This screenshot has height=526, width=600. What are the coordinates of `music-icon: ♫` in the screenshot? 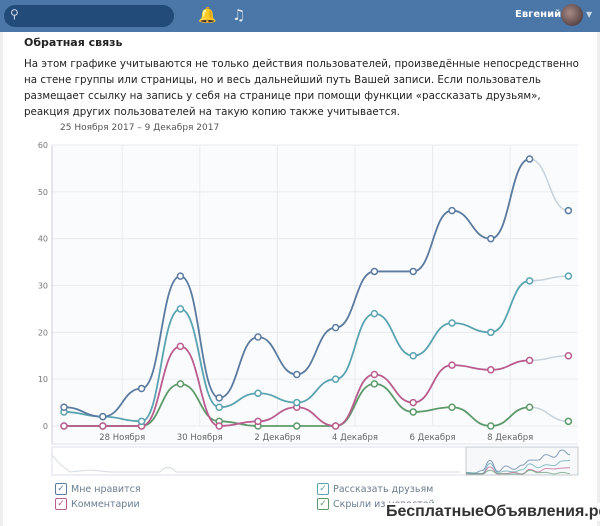 It's located at (239, 15).